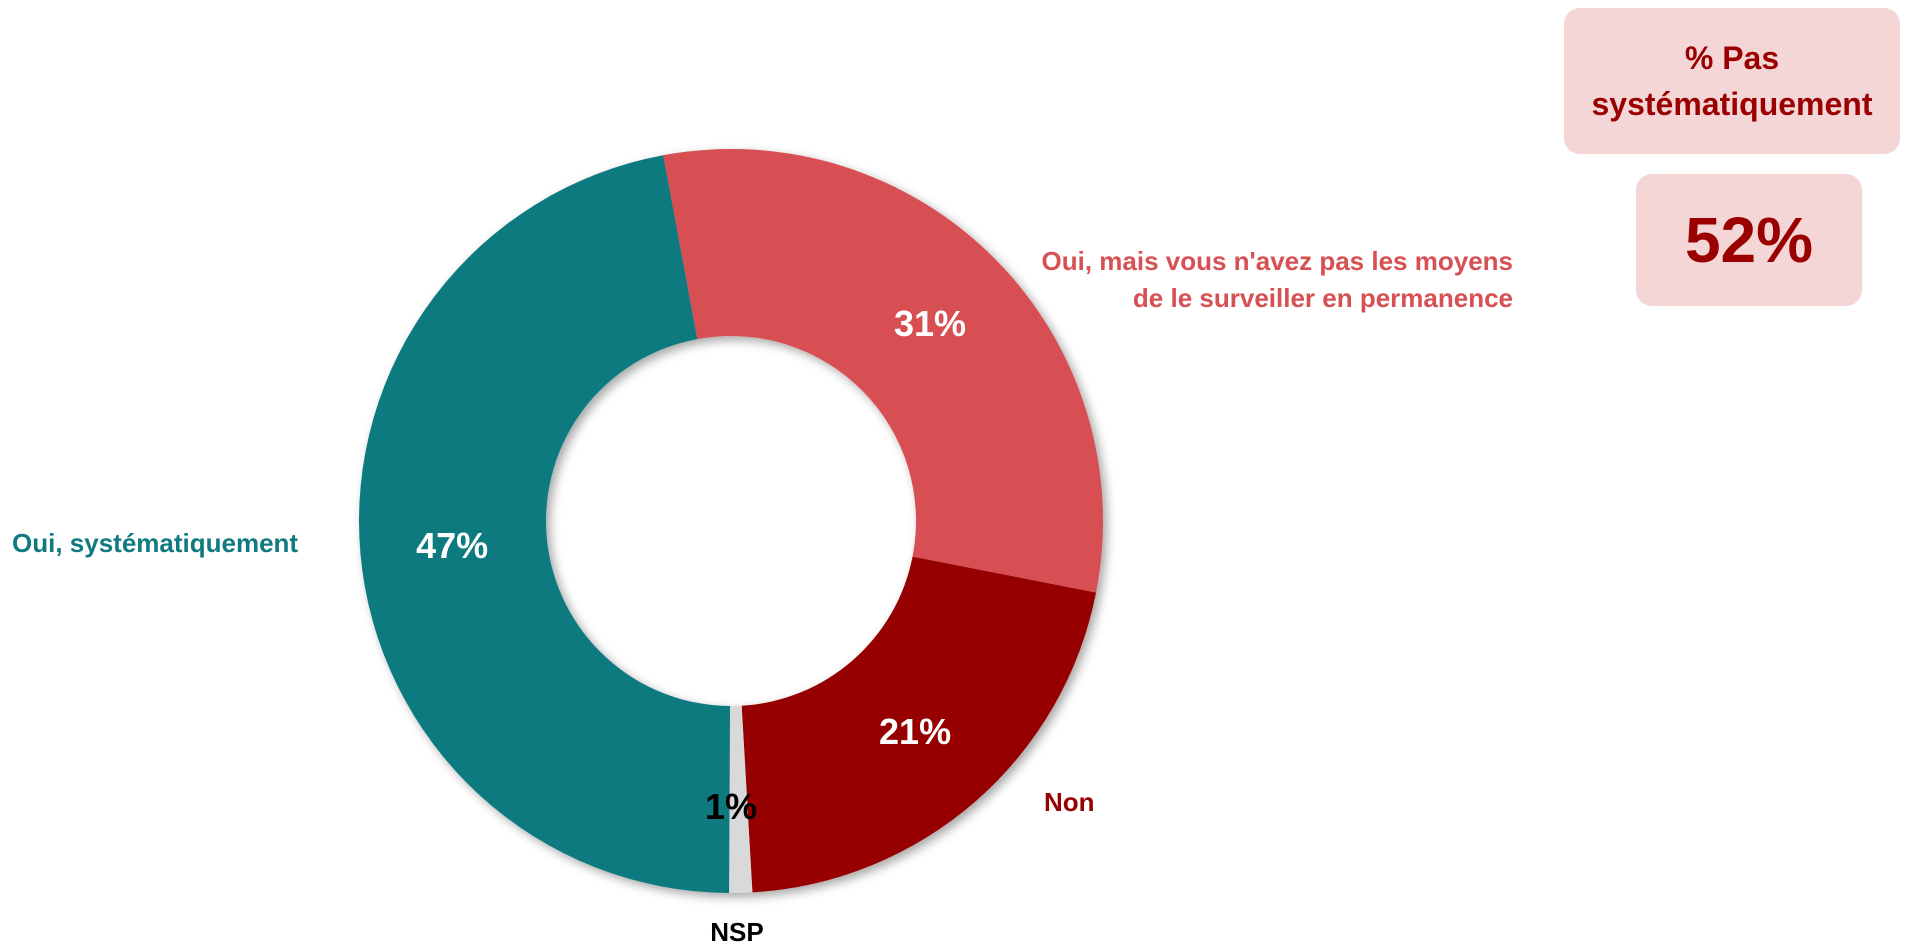 The width and height of the screenshot is (1931, 944). I want to click on slice-non, so click(919, 724).